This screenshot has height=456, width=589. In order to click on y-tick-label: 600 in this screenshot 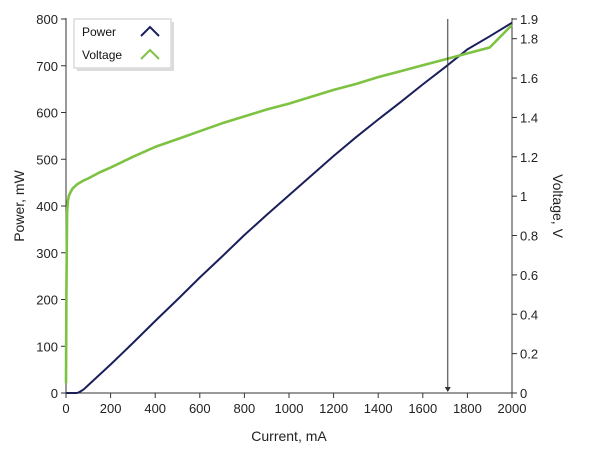, I will do `click(47, 113)`.